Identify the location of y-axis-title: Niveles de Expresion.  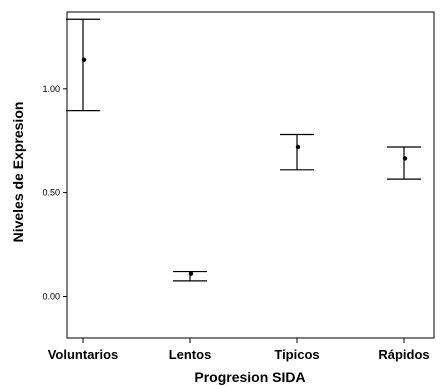
(18, 172).